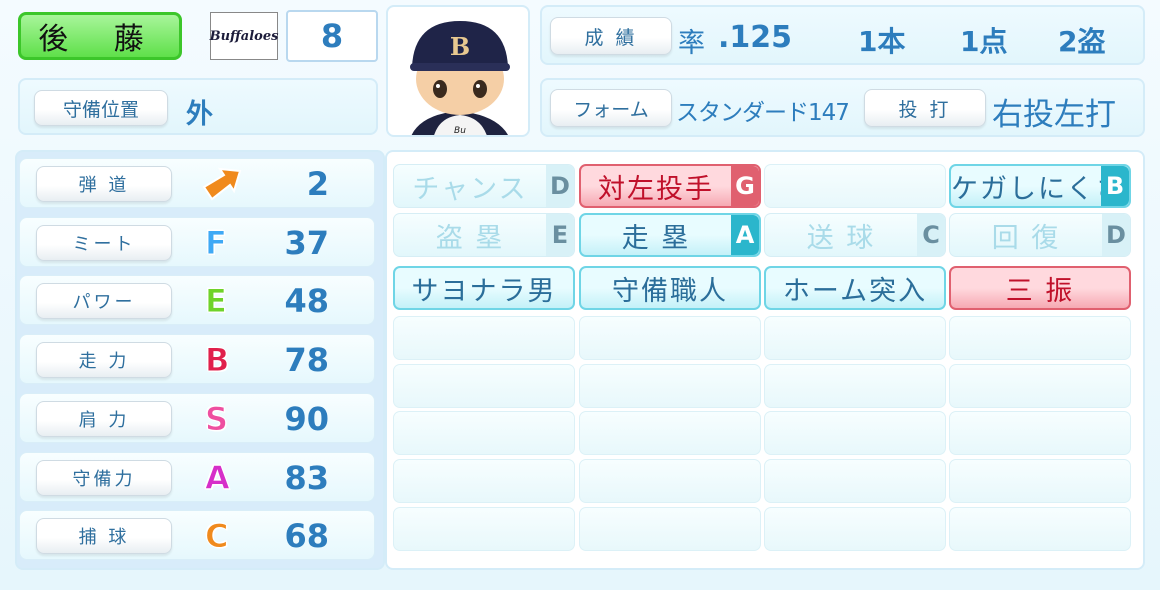 The image size is (1160, 590). I want to click on svg-text: Bu, so click(460, 131).